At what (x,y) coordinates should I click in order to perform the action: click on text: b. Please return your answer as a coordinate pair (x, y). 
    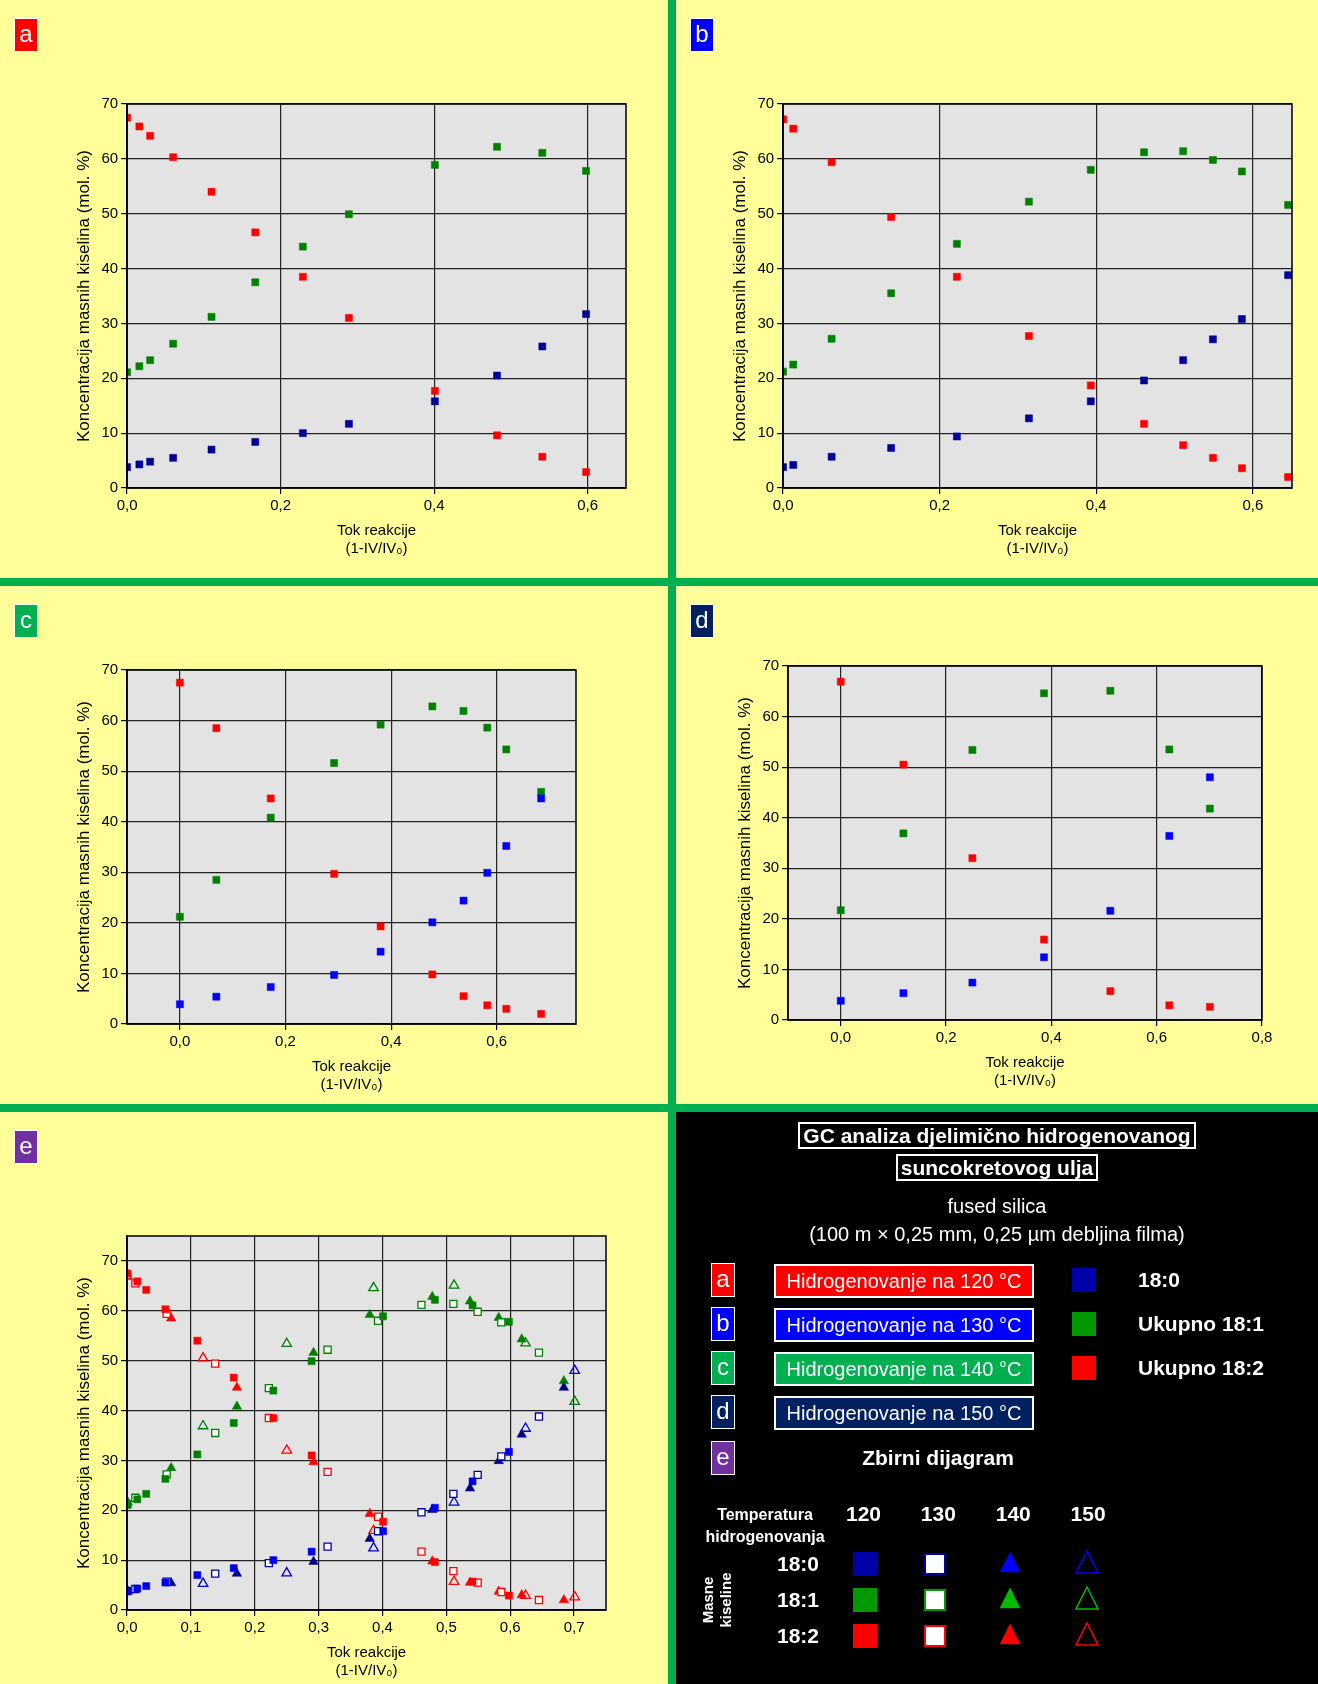
    Looking at the image, I should click on (723, 1324).